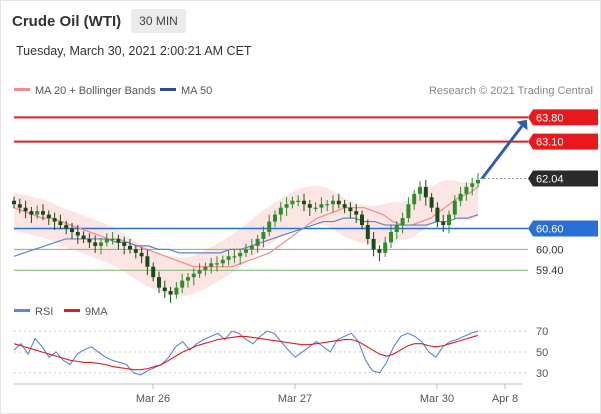 The width and height of the screenshot is (601, 414). What do you see at coordinates (550, 118) in the screenshot?
I see `level-label-63.80: 63.80` at bounding box center [550, 118].